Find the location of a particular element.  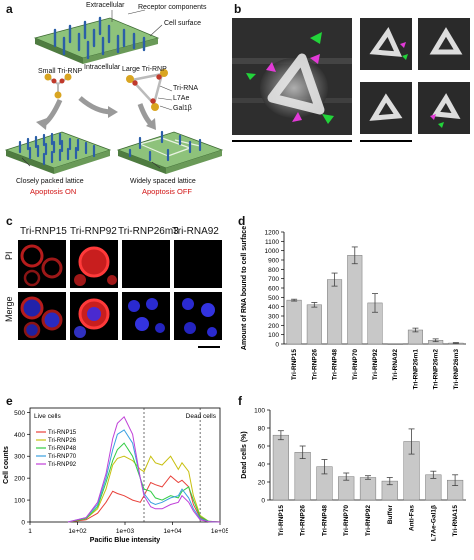

micro-merge-rna92 is located at coordinates (198, 316).